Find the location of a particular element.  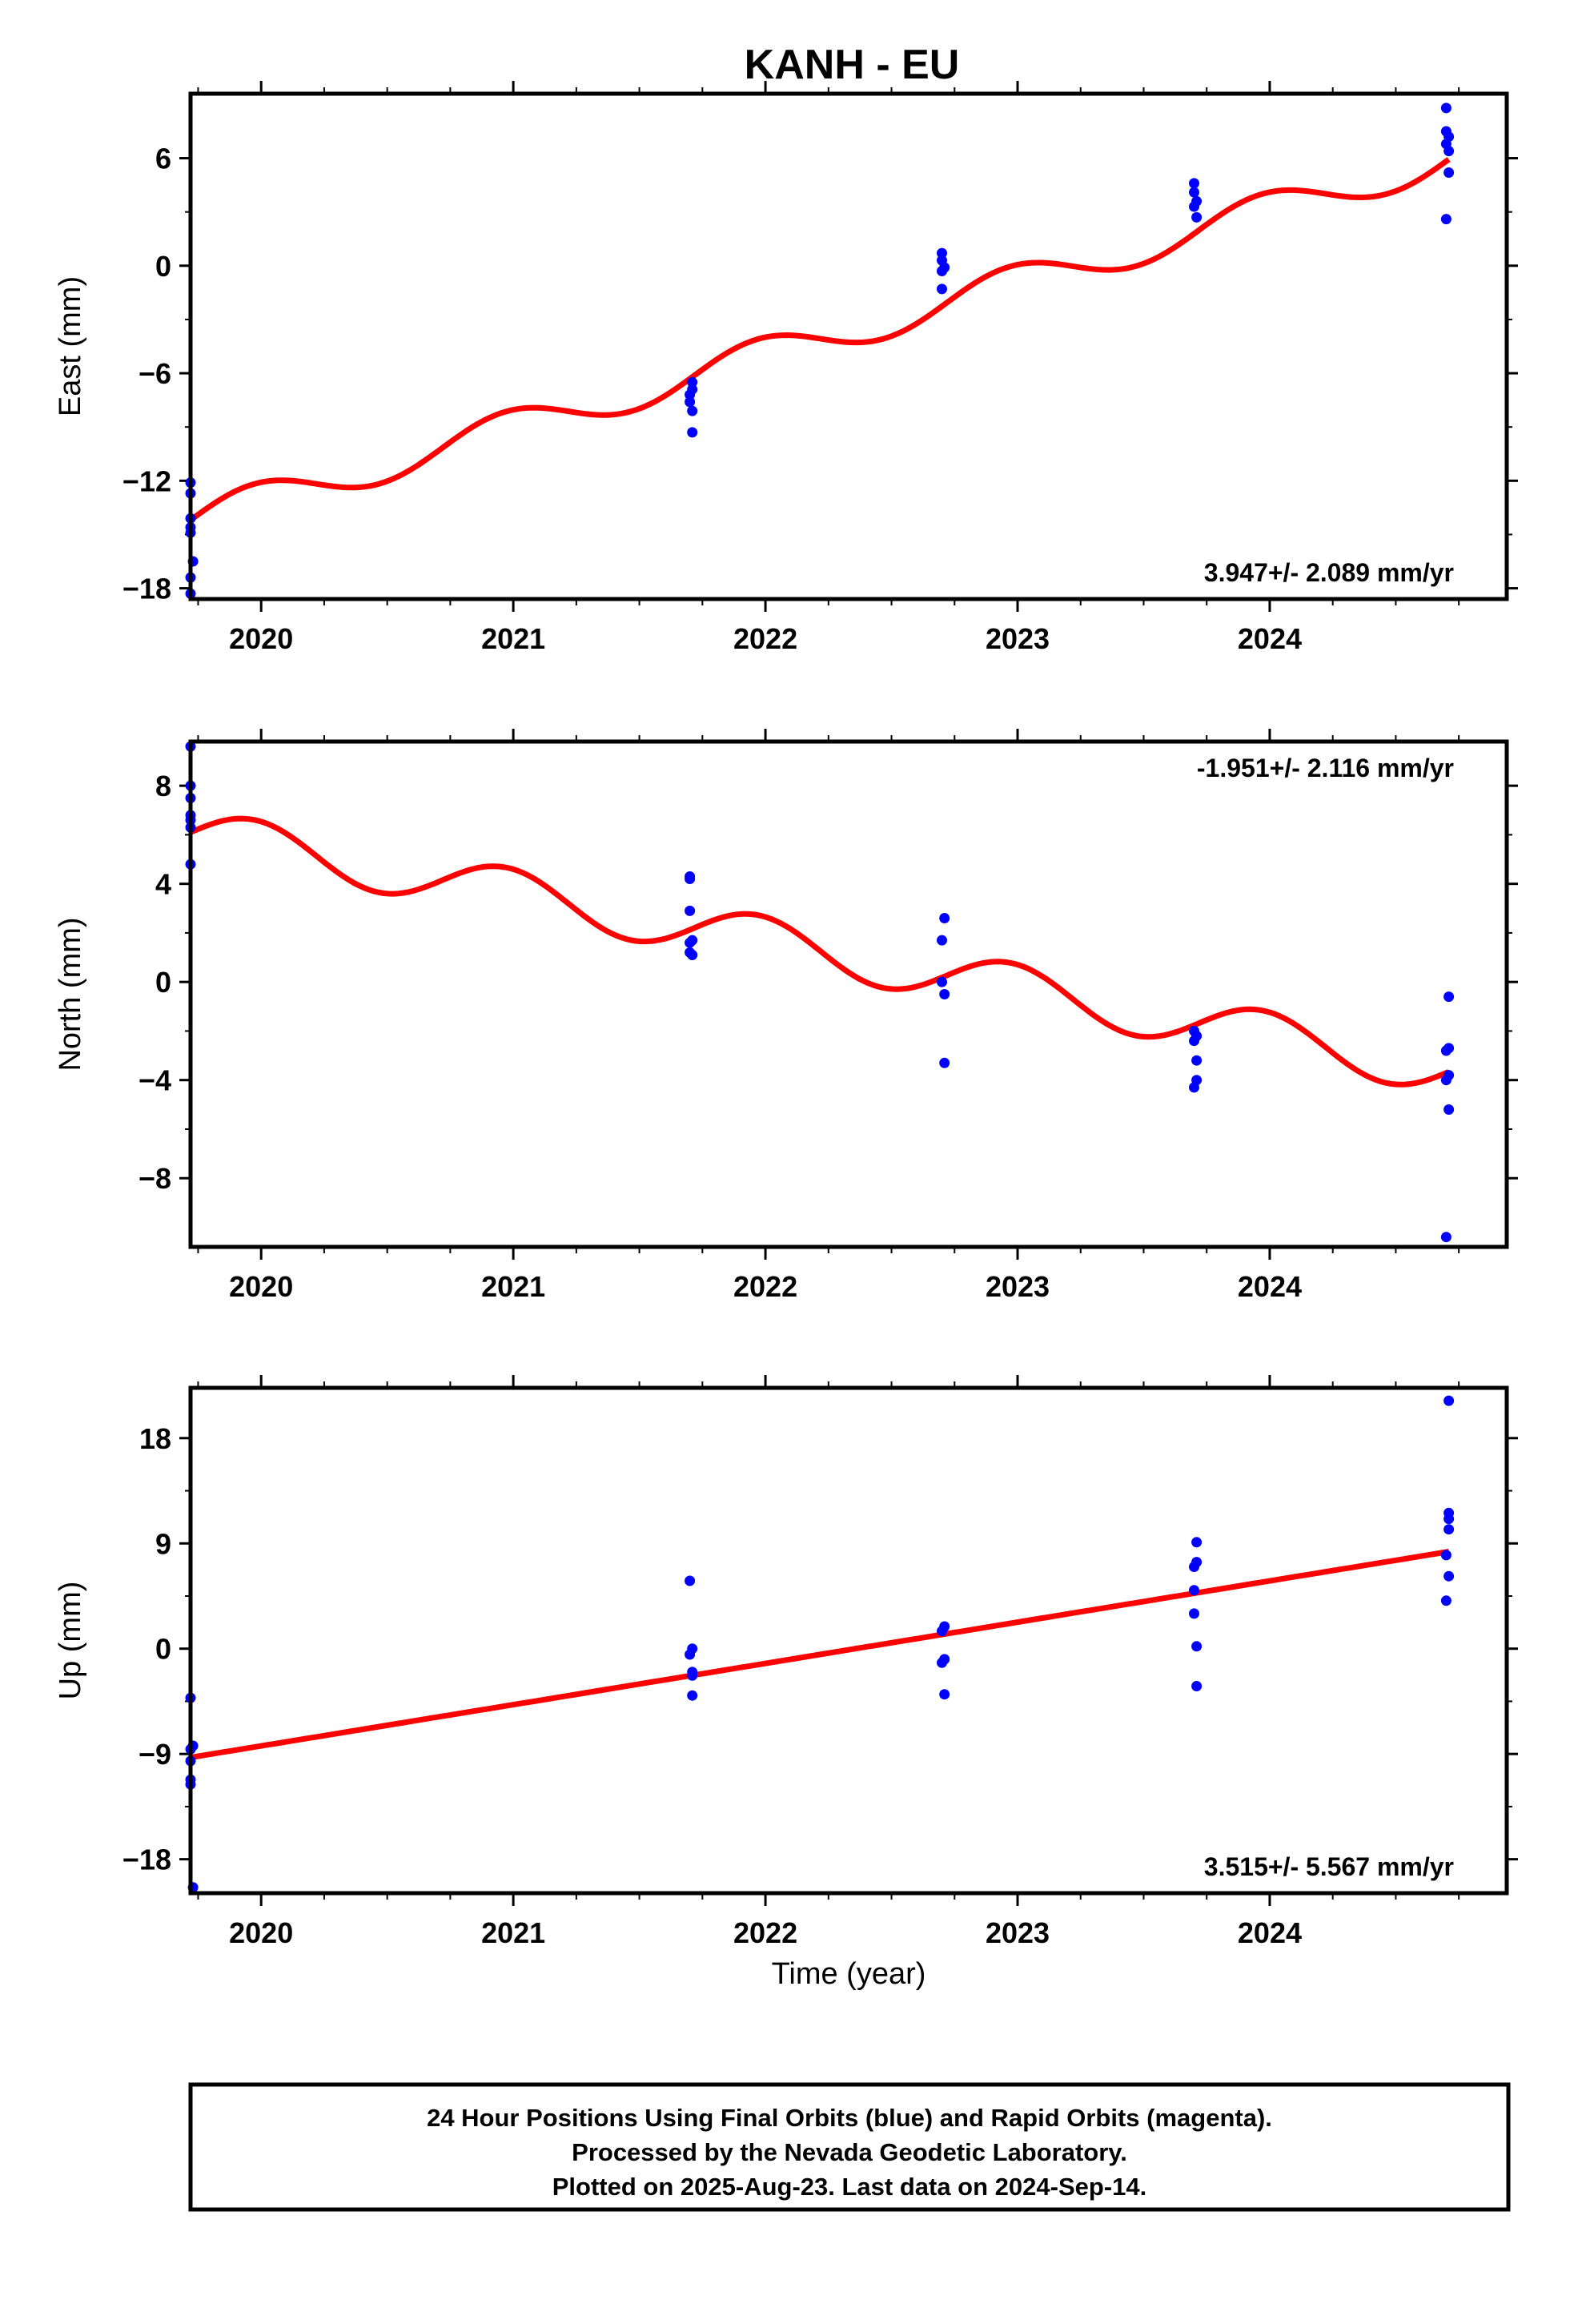

up-ytick-label: 0 is located at coordinates (163, 1649).